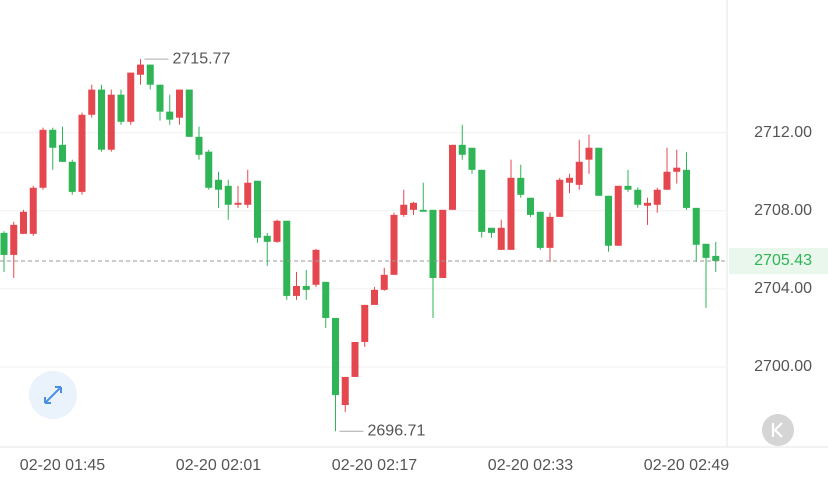 The width and height of the screenshot is (828, 482). I want to click on last-price-label: 2705.43, so click(783, 260).